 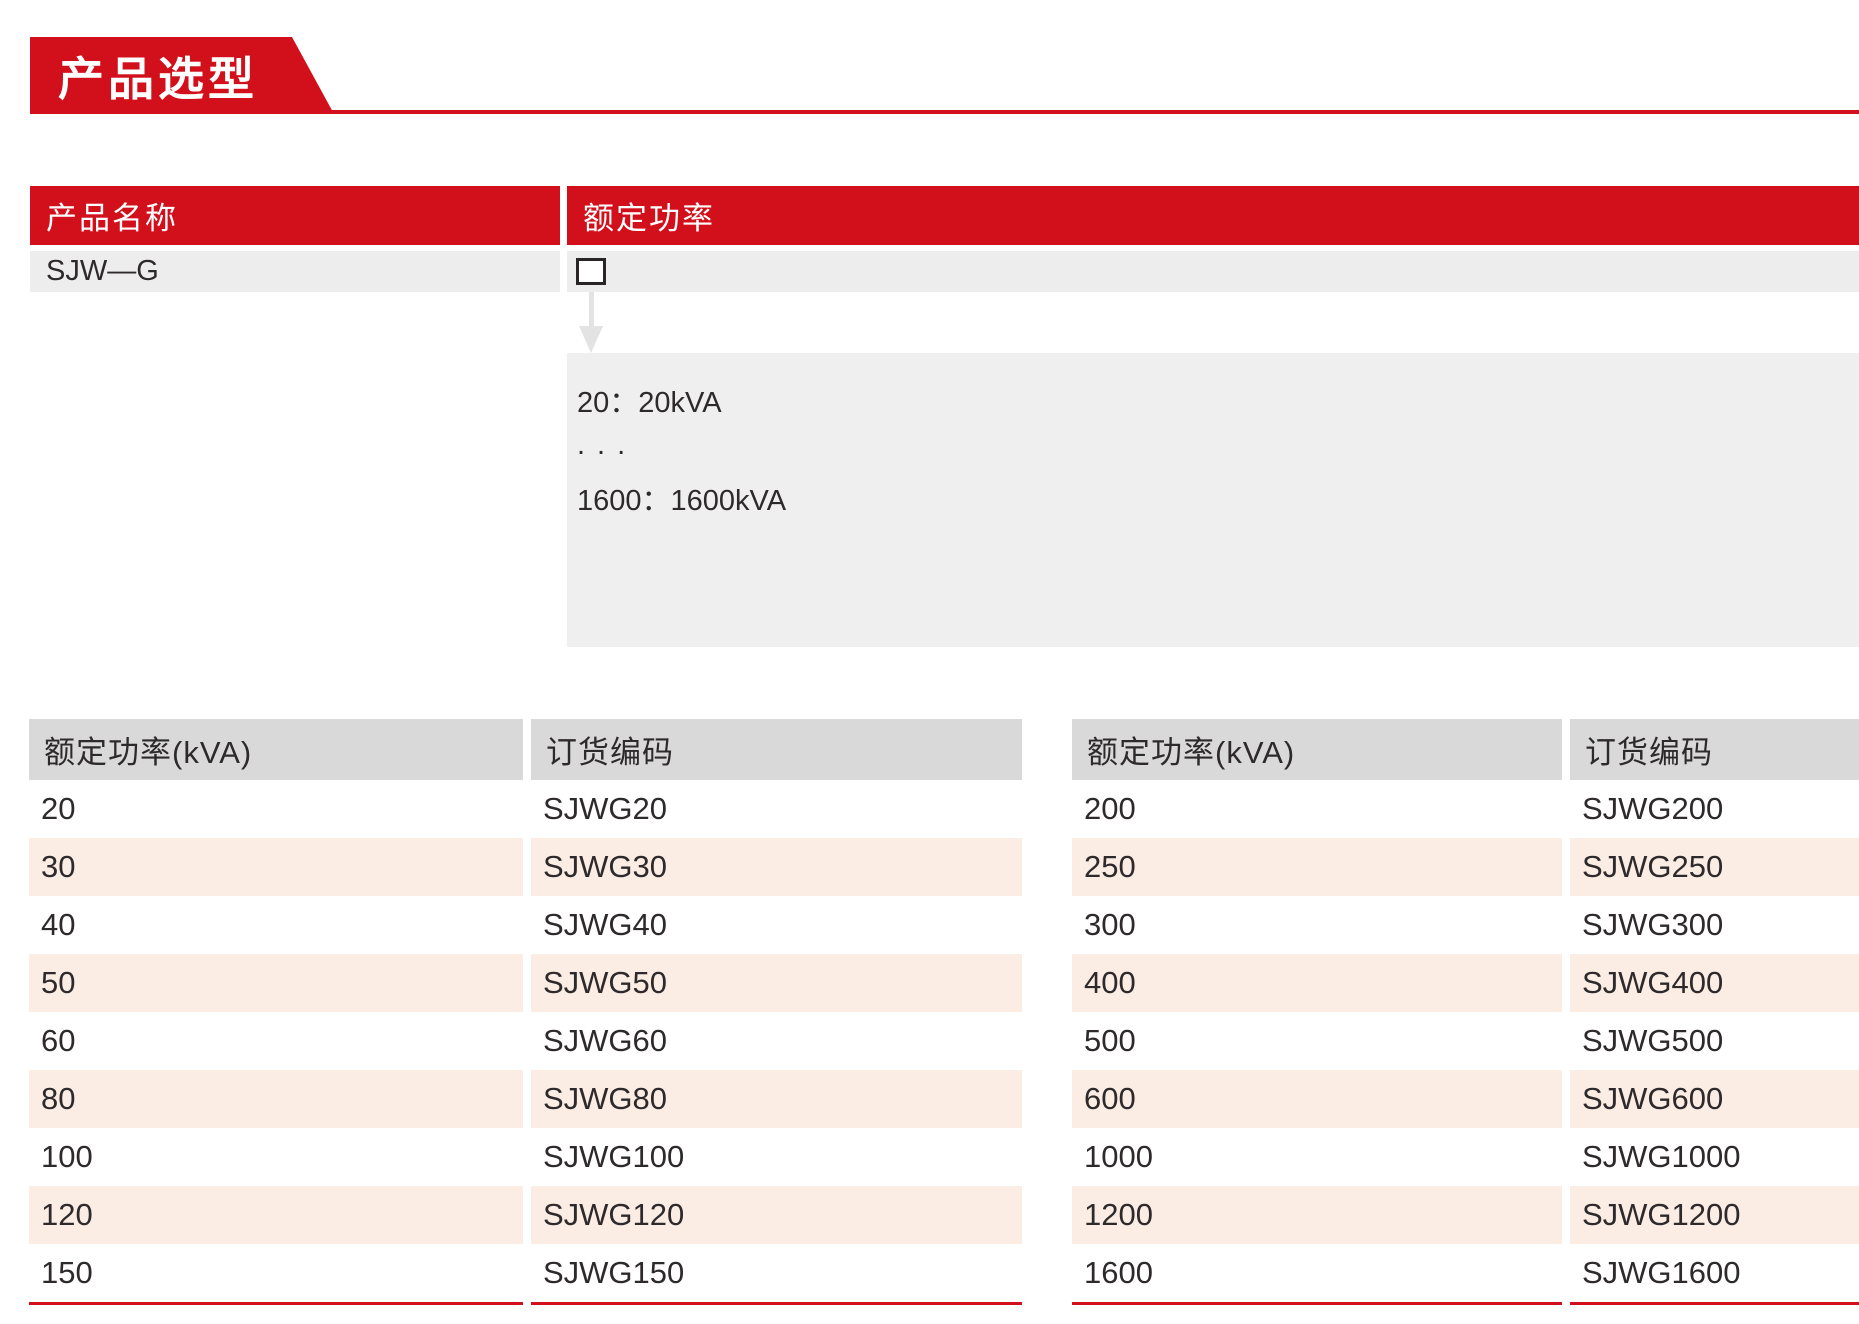 I want to click on table-row: 60 SJWG60, so click(x=525, y=1041).